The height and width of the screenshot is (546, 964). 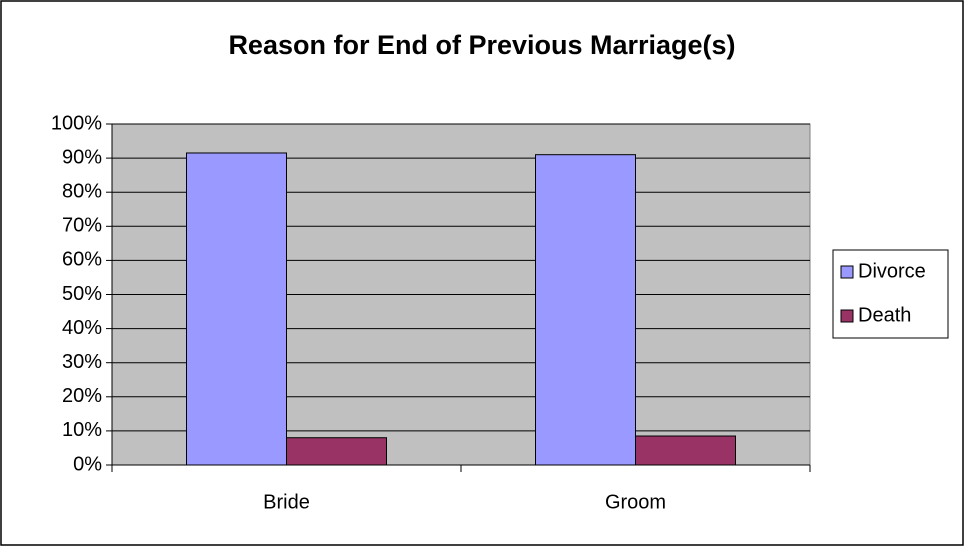 What do you see at coordinates (82, 226) in the screenshot?
I see `y-tick-label: 70%` at bounding box center [82, 226].